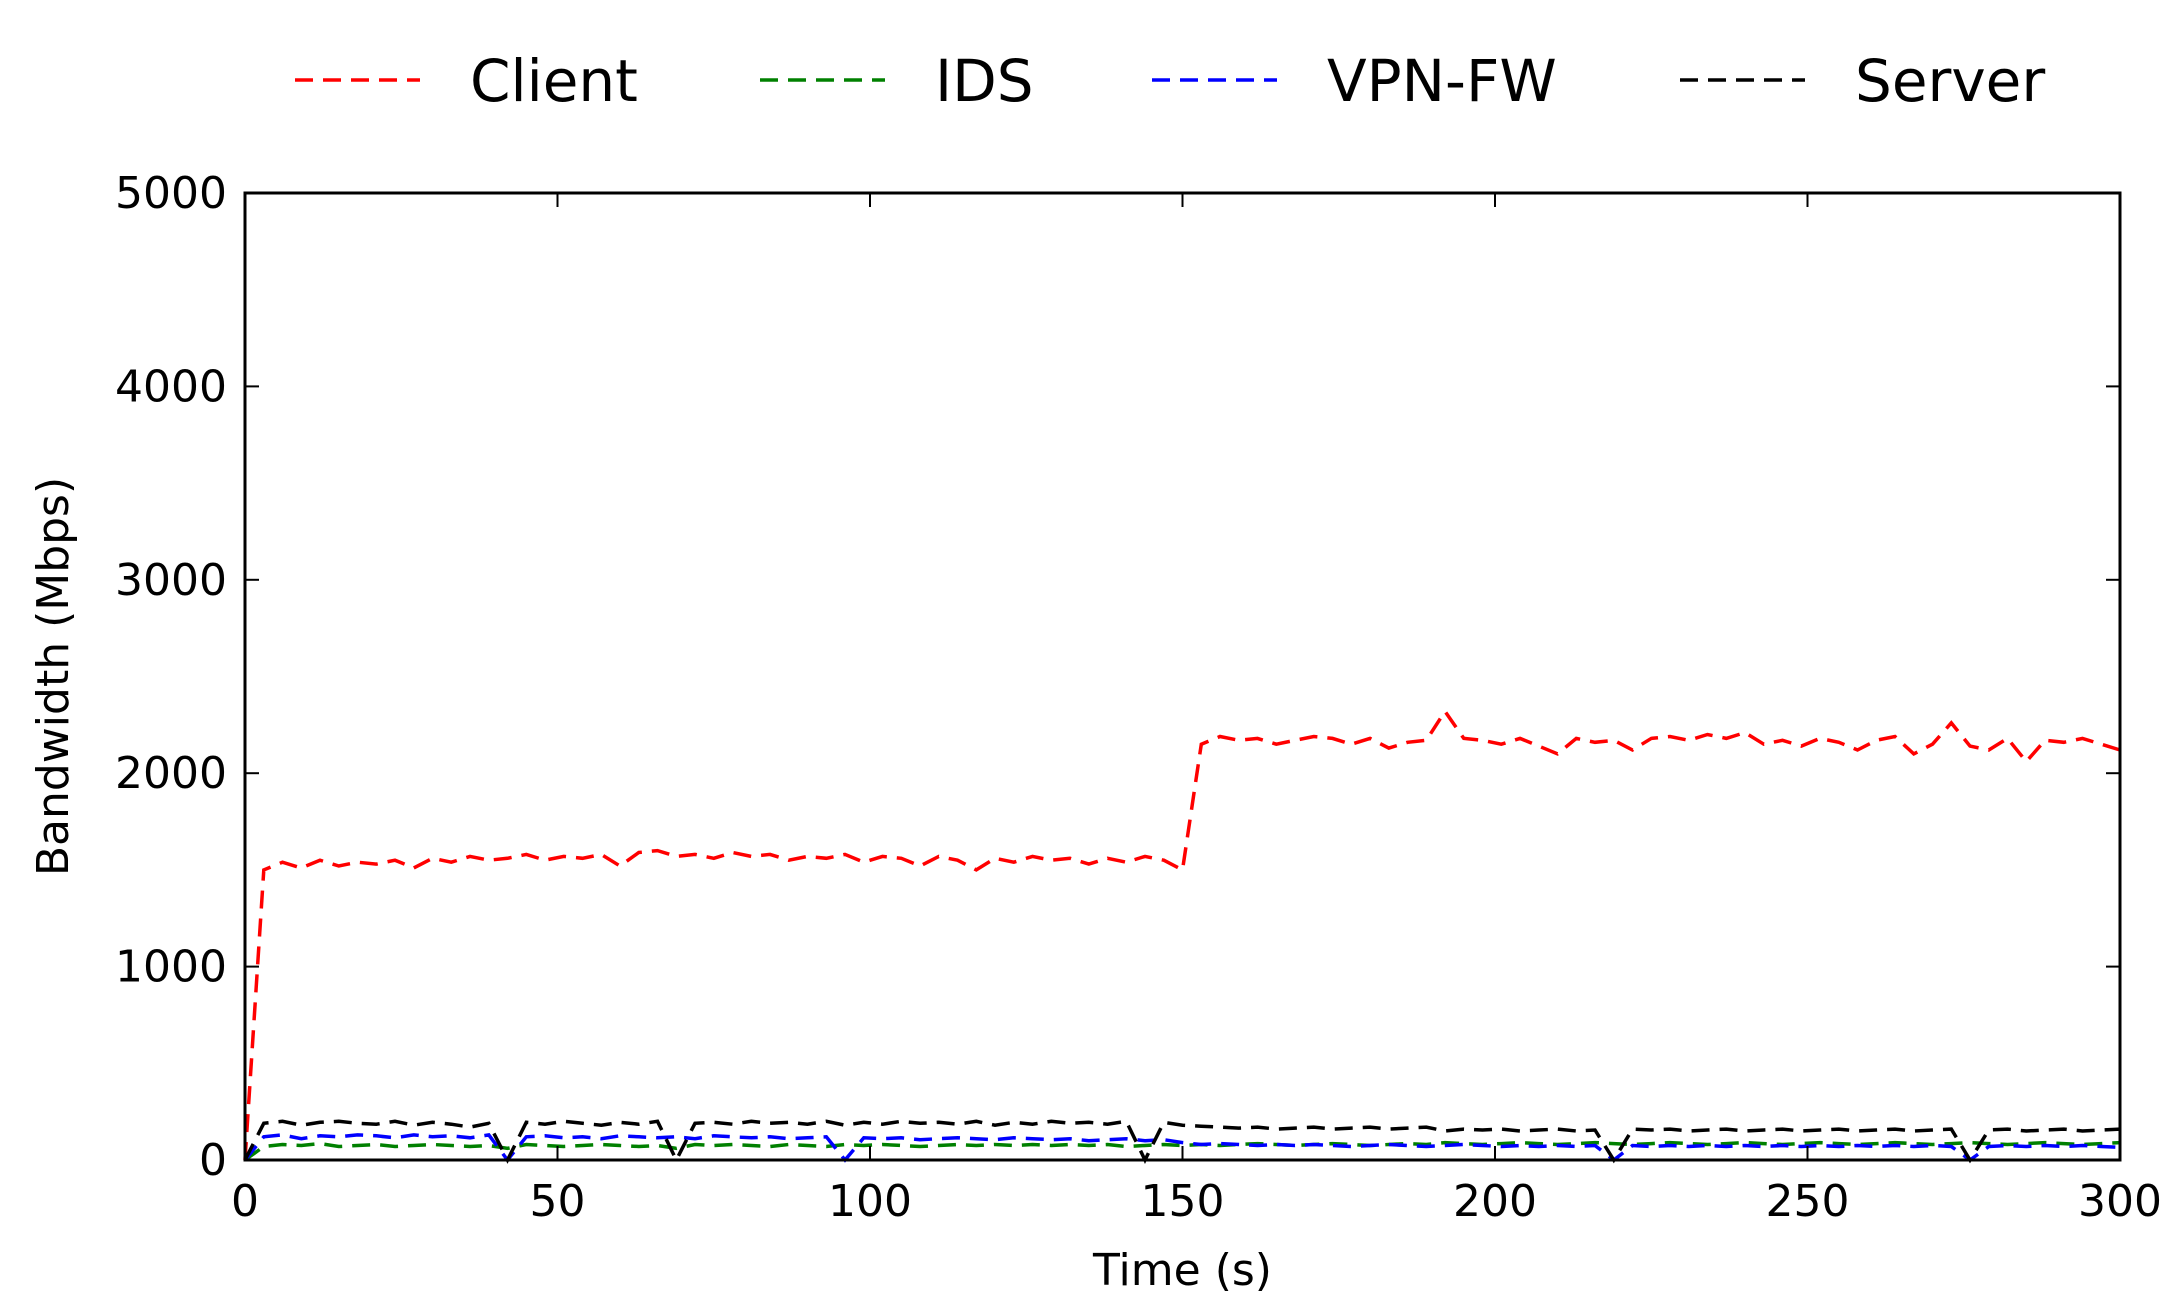  Describe the element at coordinates (554, 81) in the screenshot. I see `legend-label-client: Client` at that location.